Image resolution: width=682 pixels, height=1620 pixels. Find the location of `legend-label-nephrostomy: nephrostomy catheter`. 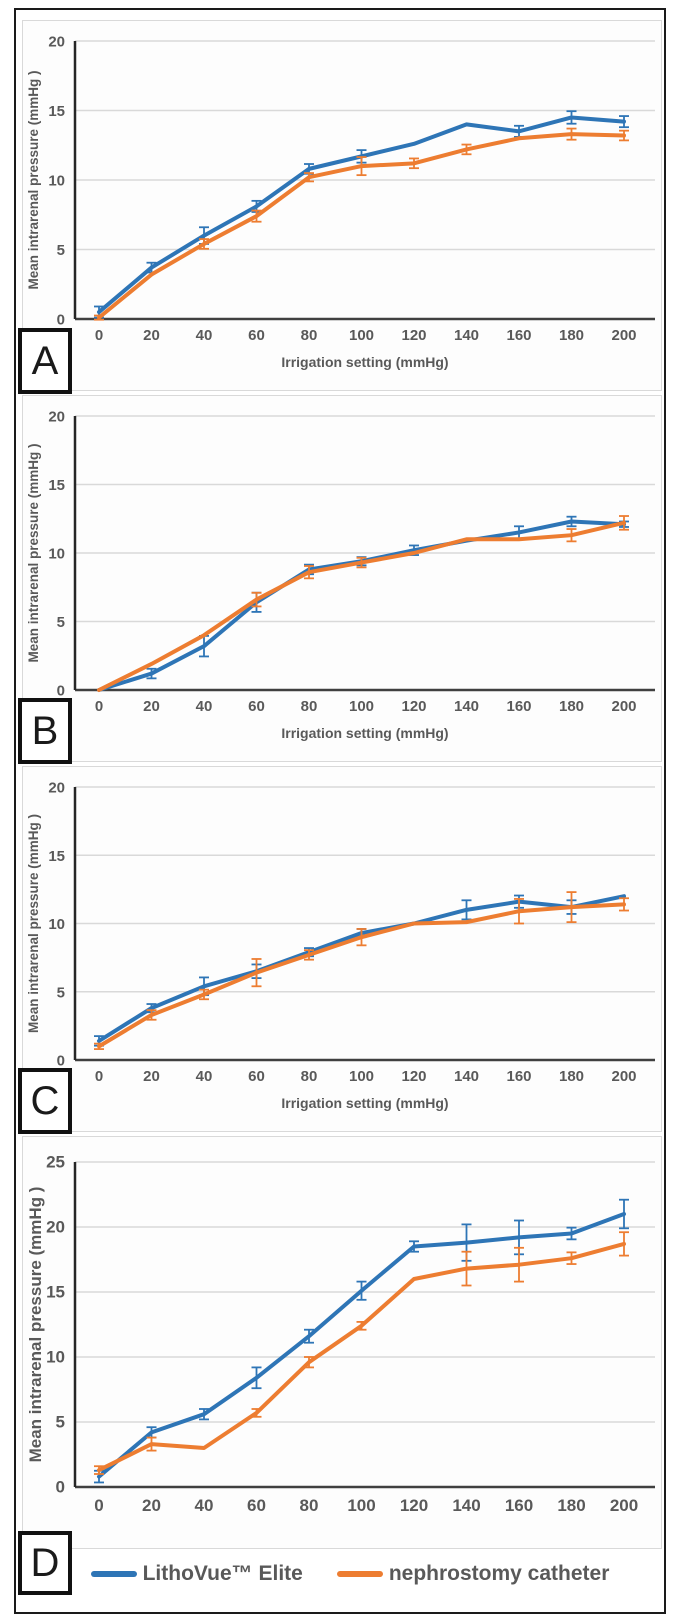

legend-label-nephrostomy: nephrostomy catheter is located at coordinates (499, 1573).